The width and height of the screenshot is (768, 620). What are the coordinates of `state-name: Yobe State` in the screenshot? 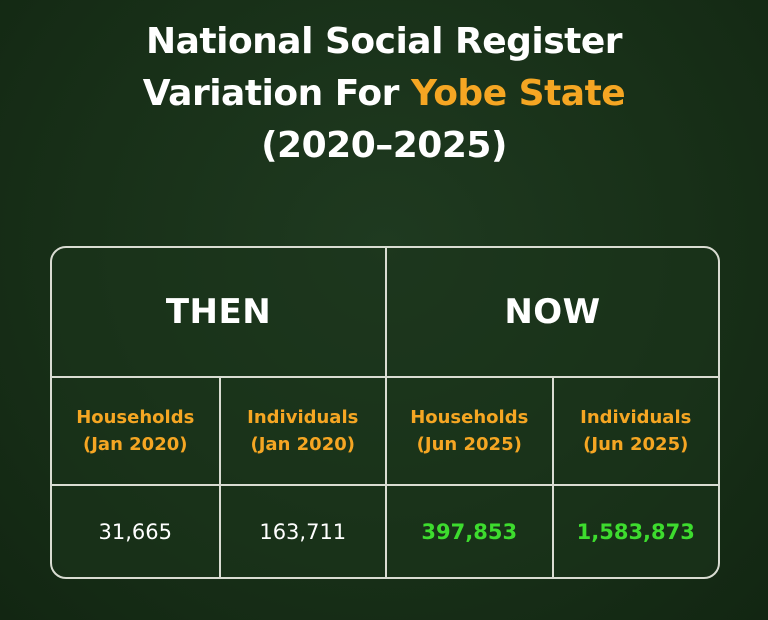 It's located at (518, 93).